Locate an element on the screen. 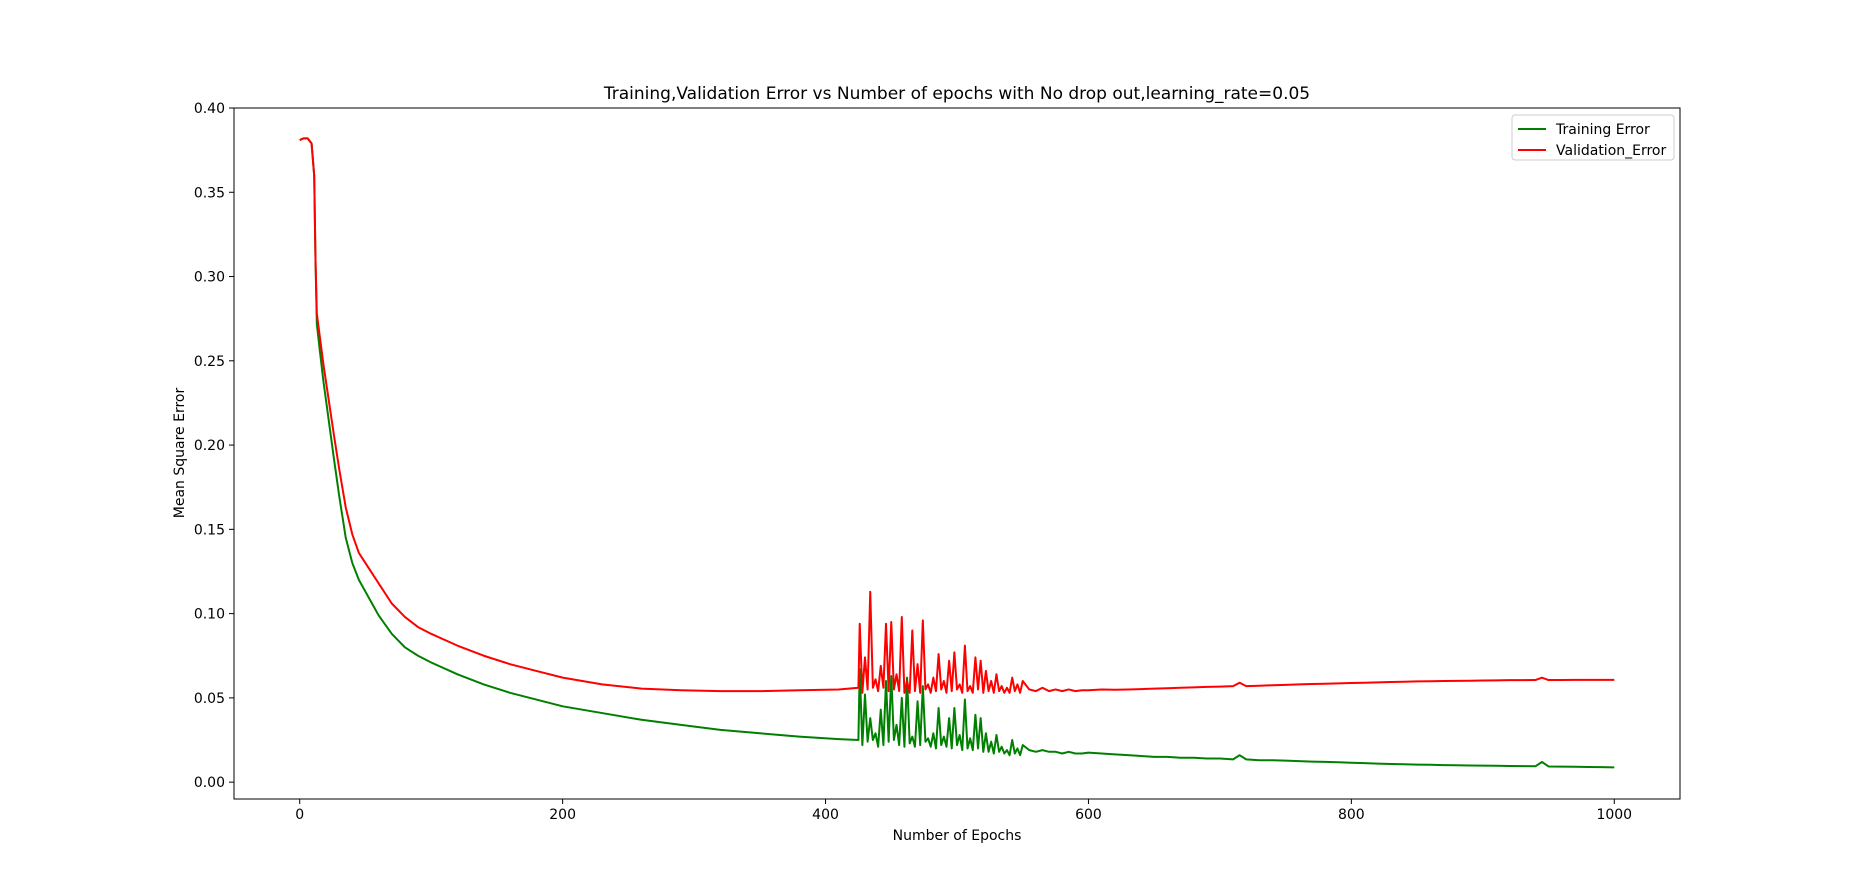 Image resolution: width=1855 pixels, height=896 pixels. y-tick-label: 0.10 is located at coordinates (209, 615).